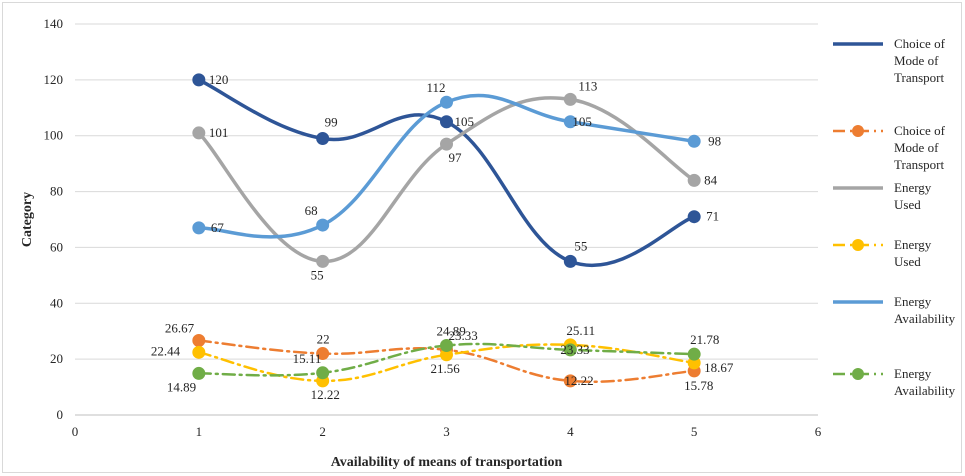 The image size is (965, 476). I want to click on data-label: 71, so click(712, 216).